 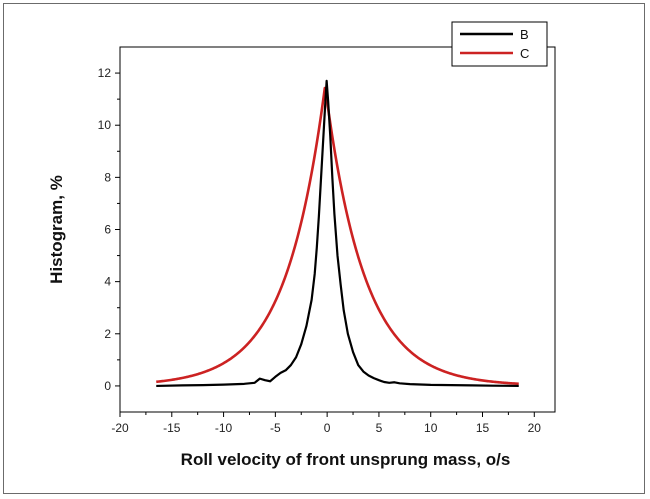 I want to click on legend-box, so click(x=499, y=44).